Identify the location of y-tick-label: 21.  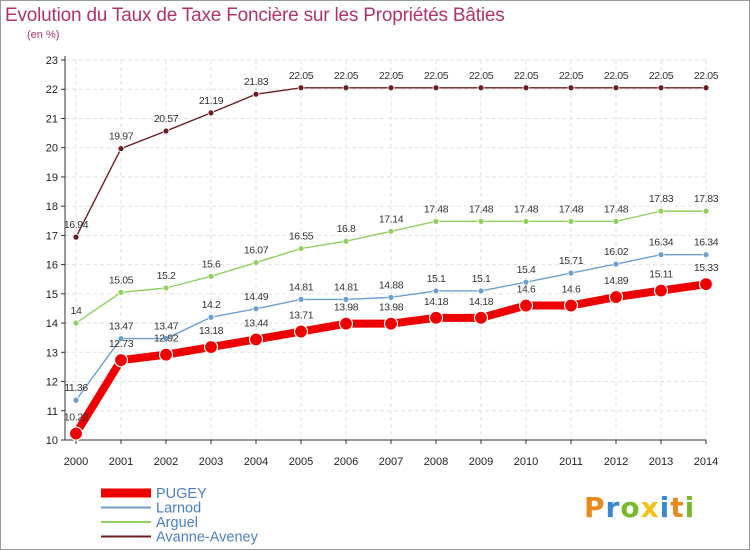
(52, 119).